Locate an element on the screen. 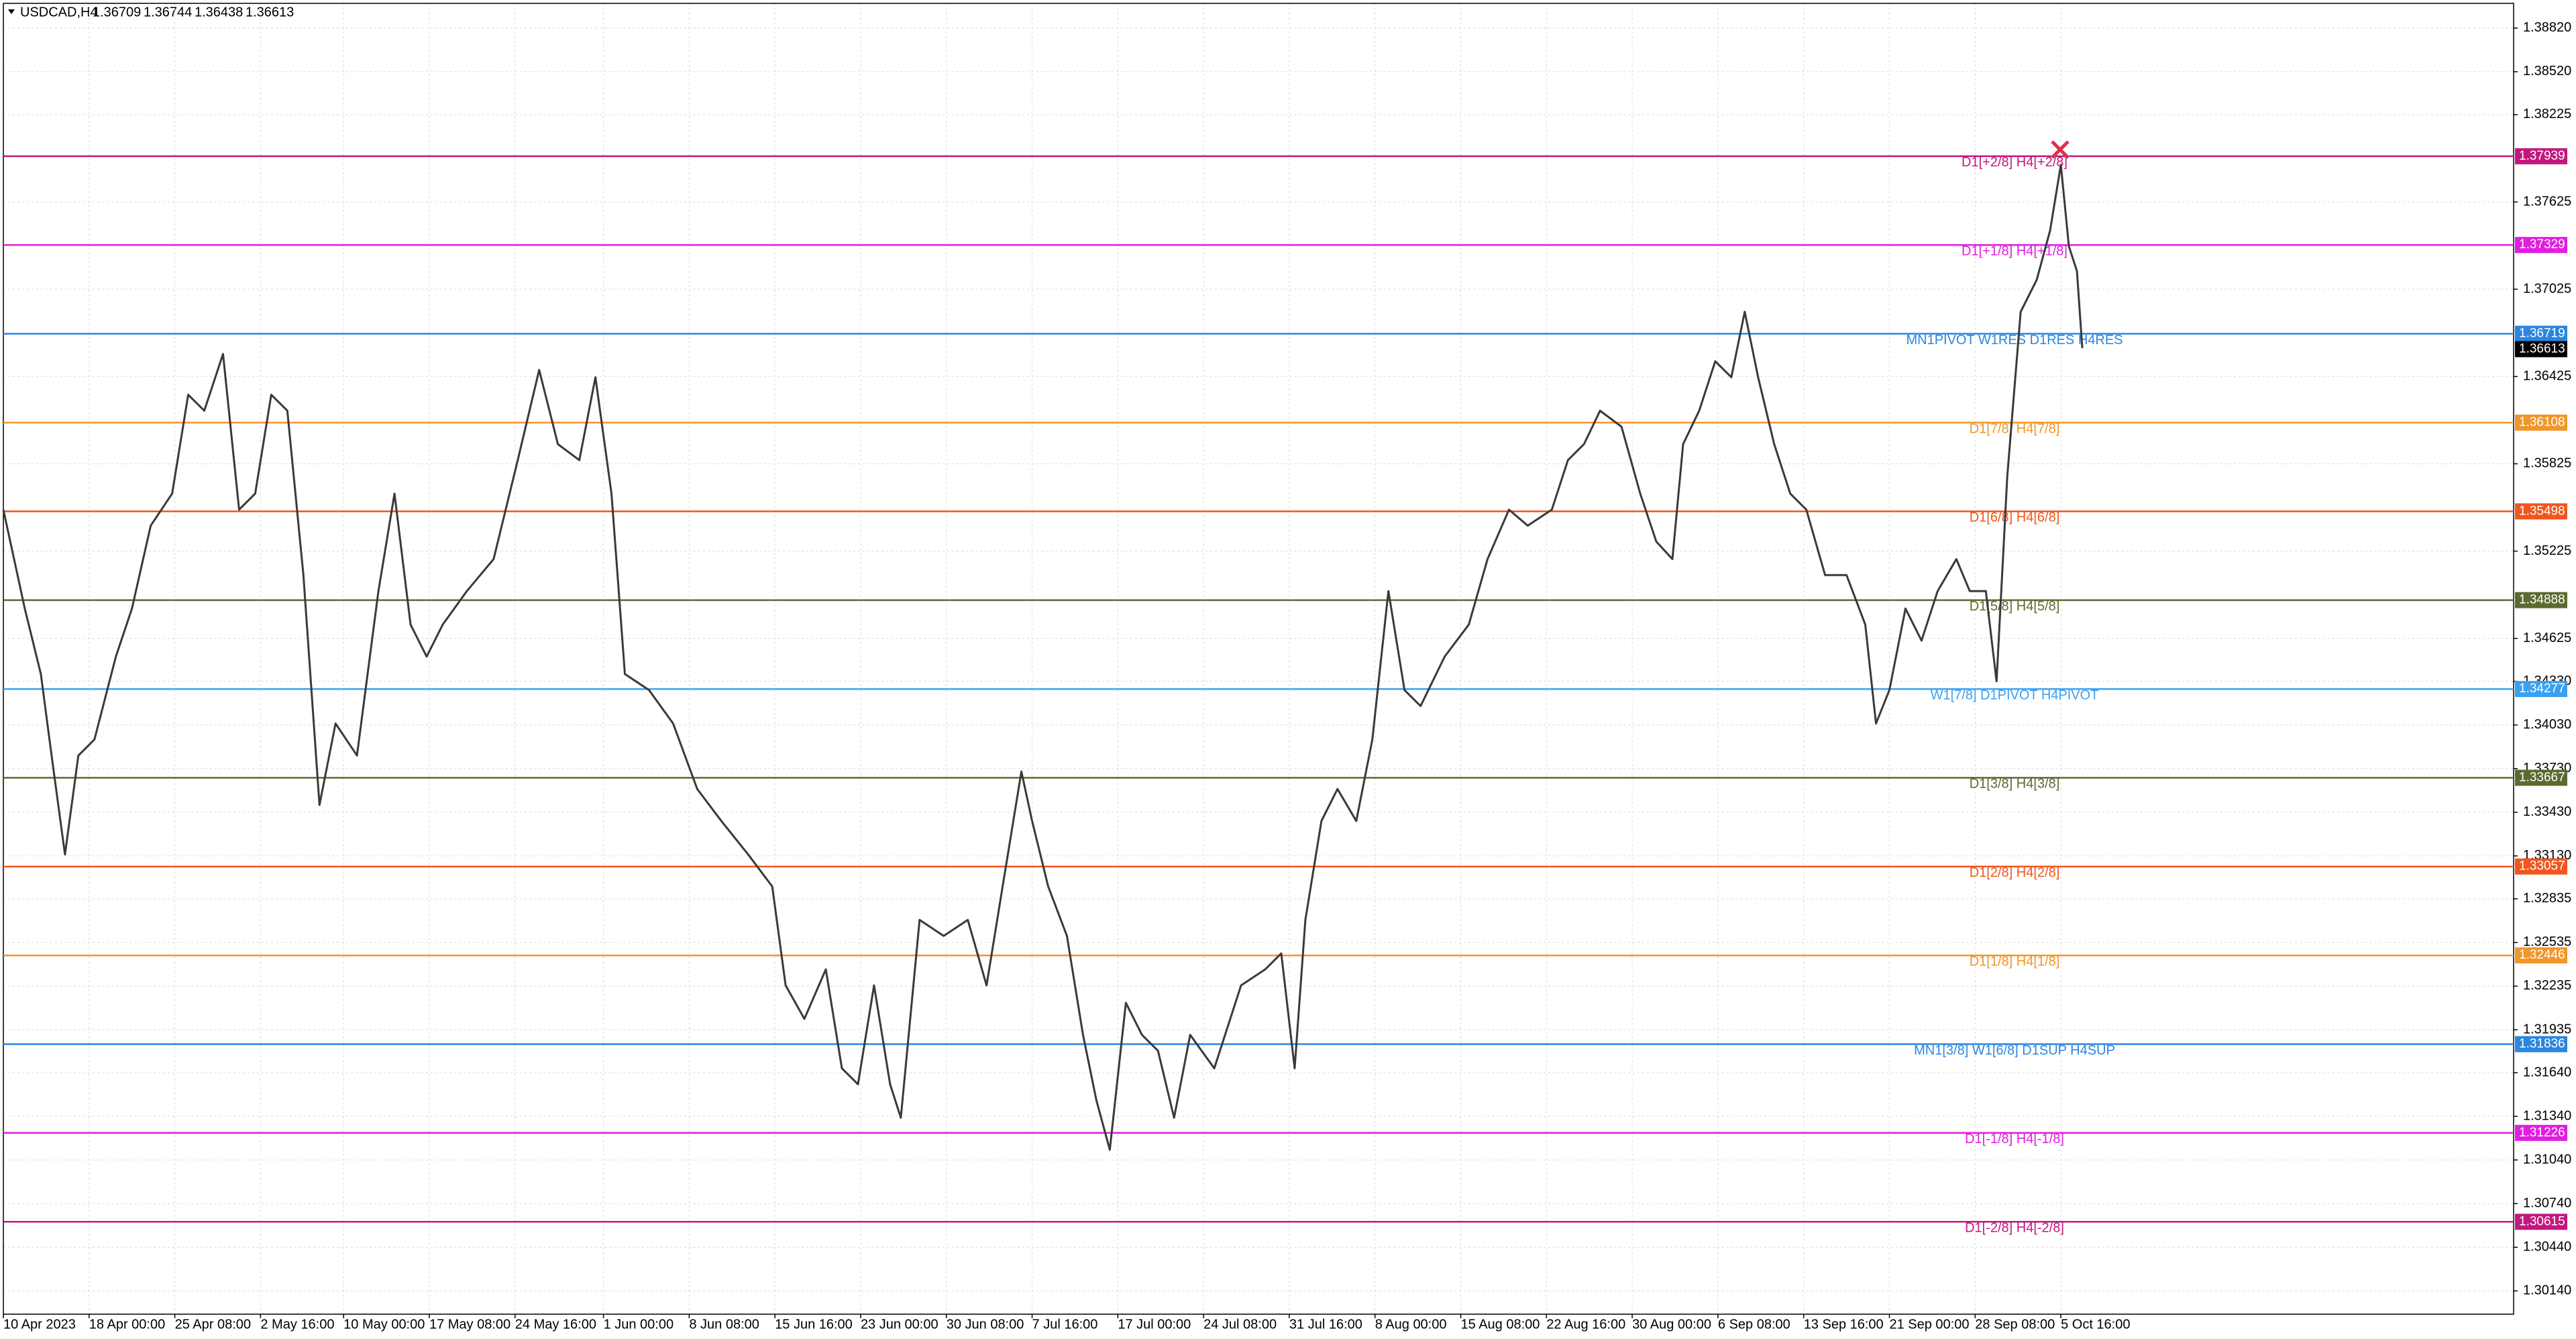 This screenshot has width=2576, height=1339. symbol-title: USDCAD,H4 is located at coordinates (59, 12).